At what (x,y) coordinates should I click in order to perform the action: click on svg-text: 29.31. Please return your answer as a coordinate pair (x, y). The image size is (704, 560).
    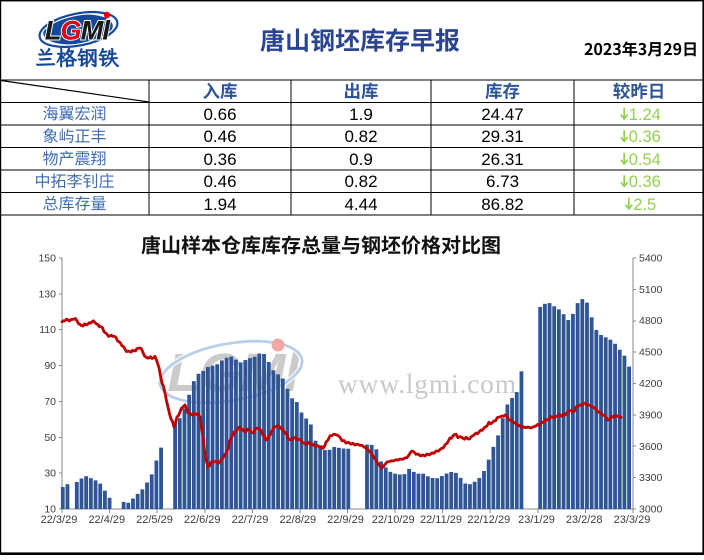
    Looking at the image, I should click on (502, 136).